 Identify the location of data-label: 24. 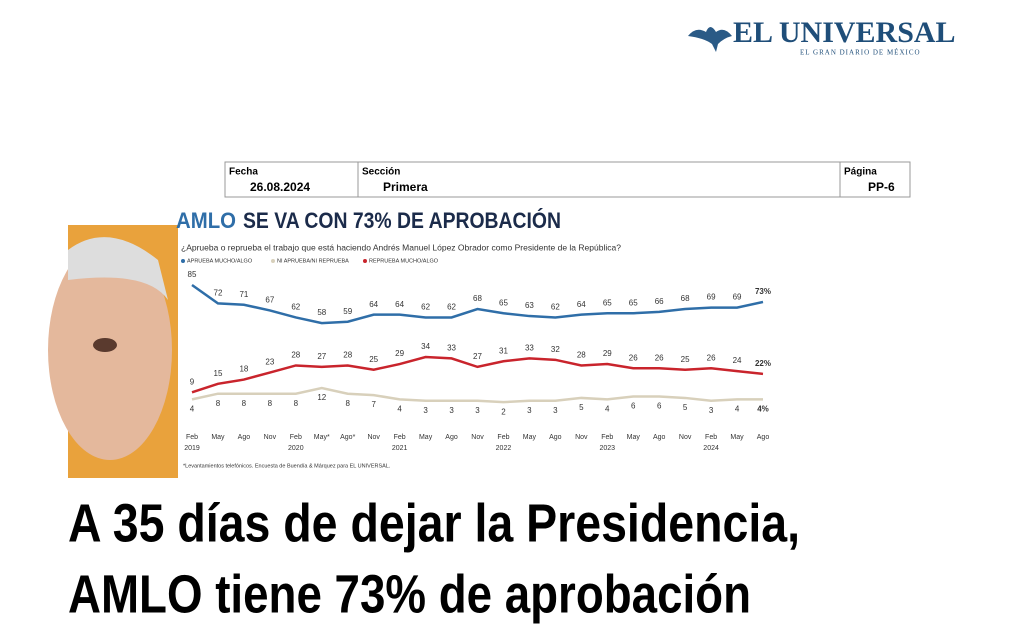
(737, 360).